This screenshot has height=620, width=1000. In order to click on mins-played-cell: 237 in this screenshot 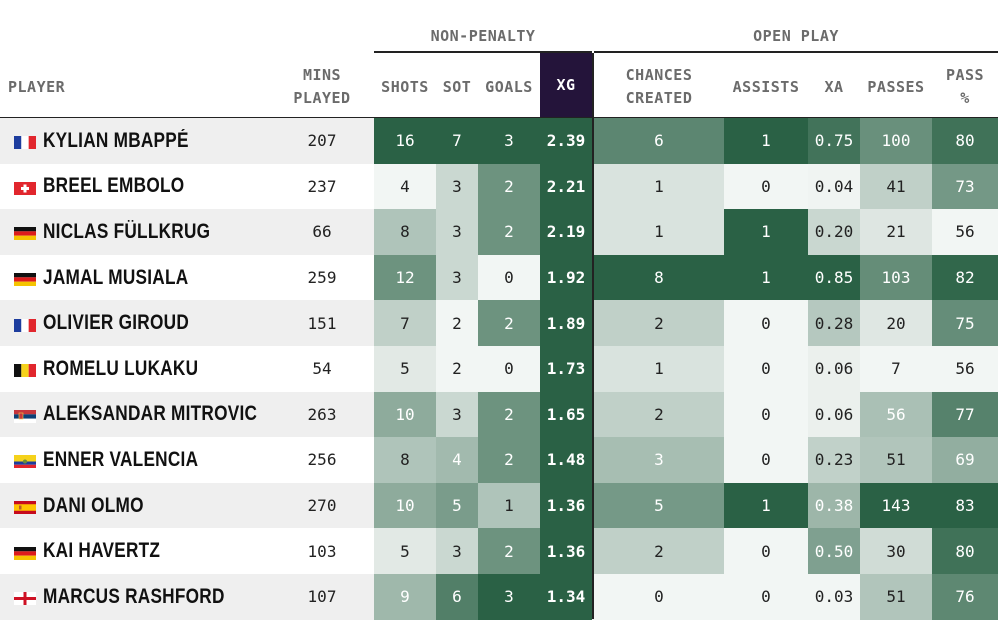, I will do `click(322, 186)`.